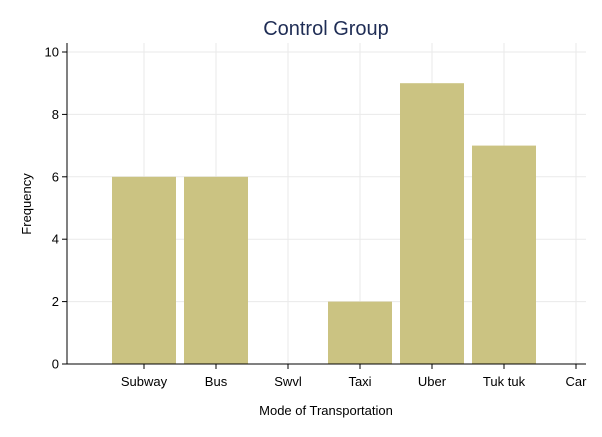 Image resolution: width=602 pixels, height=437 pixels. I want to click on bar-uber, so click(432, 223).